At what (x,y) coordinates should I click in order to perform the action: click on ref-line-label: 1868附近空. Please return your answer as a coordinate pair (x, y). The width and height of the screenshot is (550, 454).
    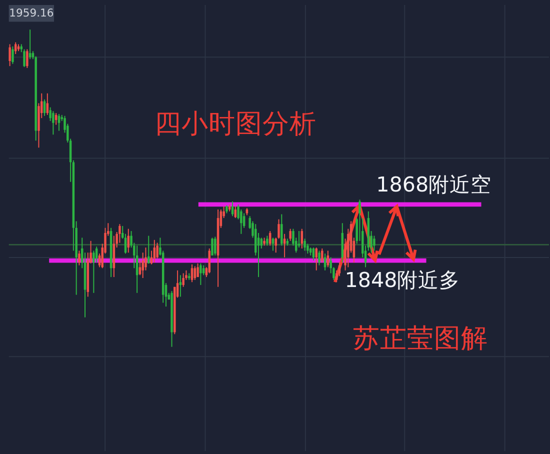
    Looking at the image, I should click on (434, 184).